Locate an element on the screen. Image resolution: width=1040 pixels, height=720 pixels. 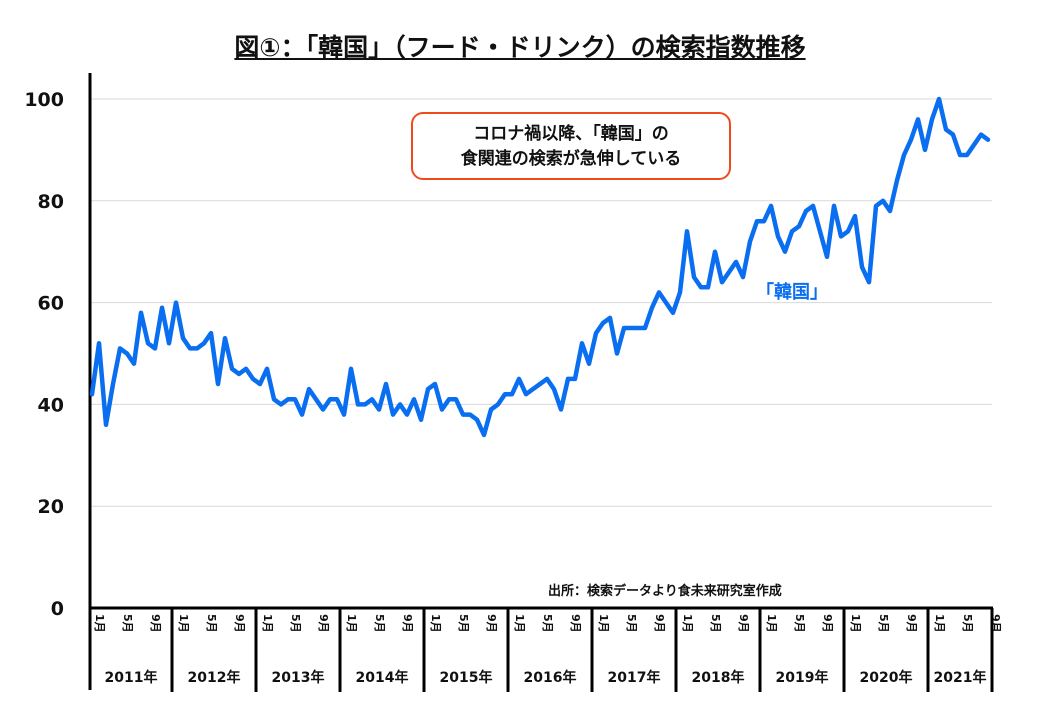
annotation-line-2: 食関連の検索が急伸している is located at coordinates (571, 159).